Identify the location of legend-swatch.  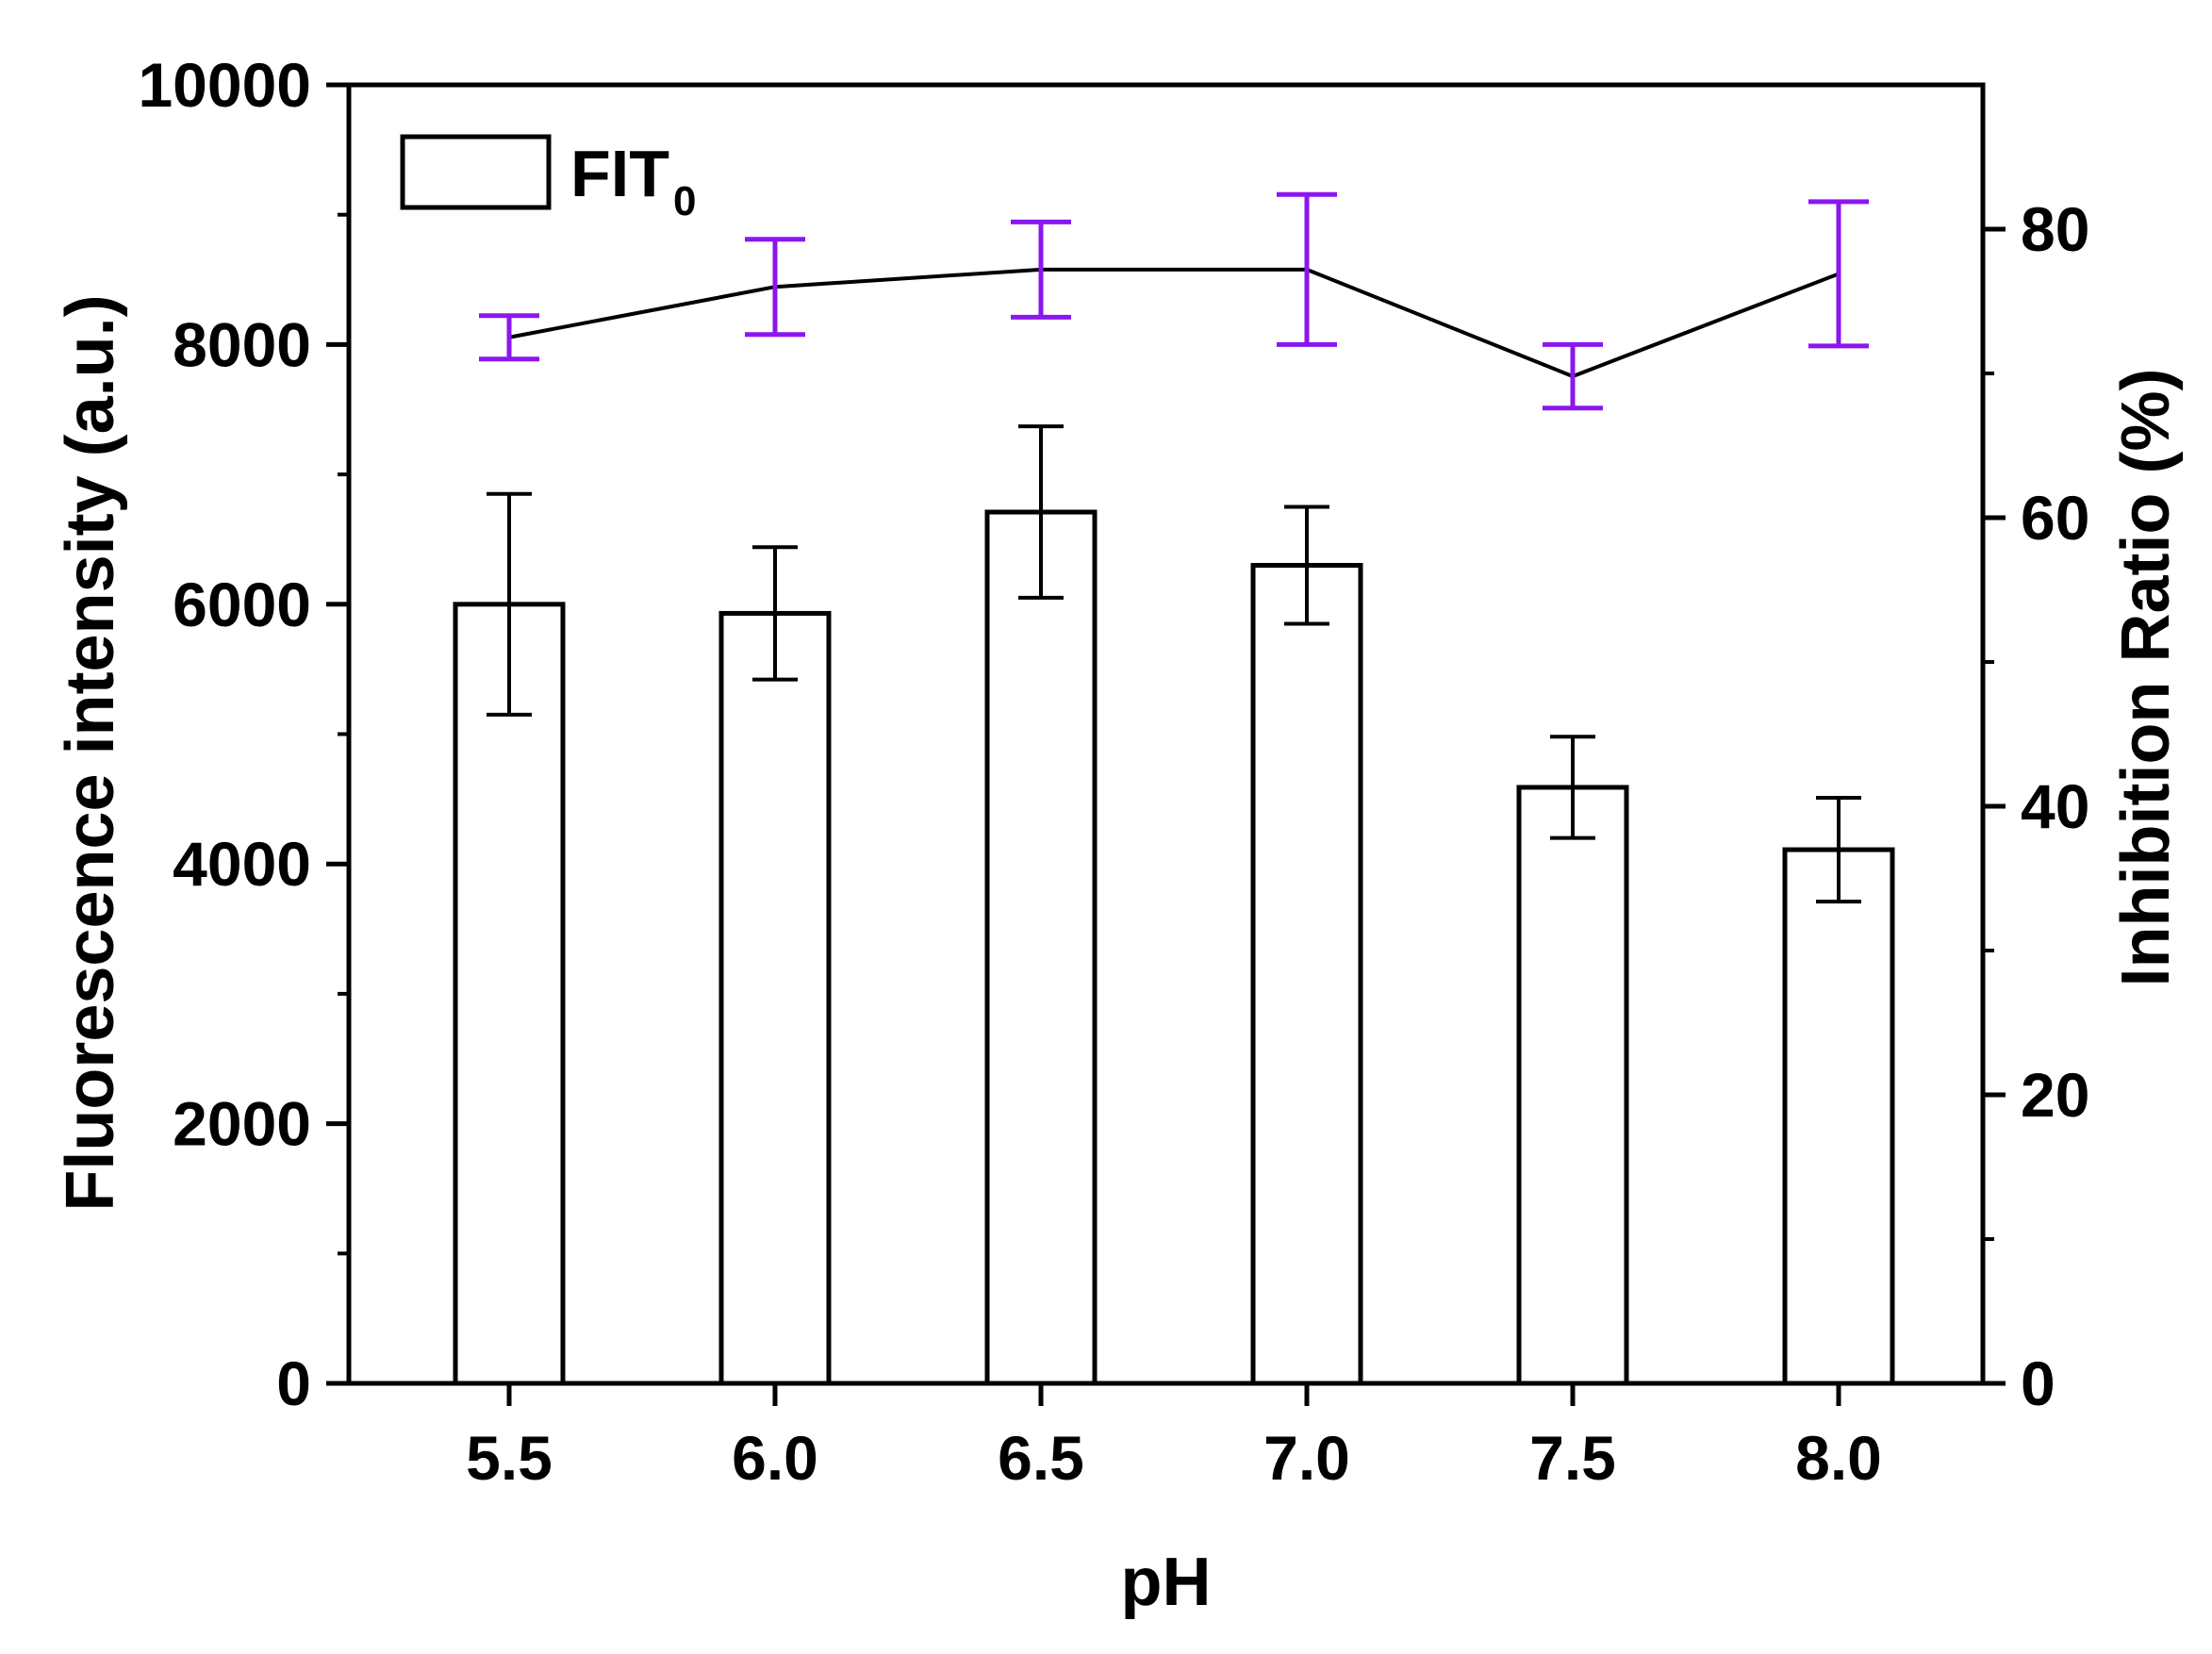
(476, 172).